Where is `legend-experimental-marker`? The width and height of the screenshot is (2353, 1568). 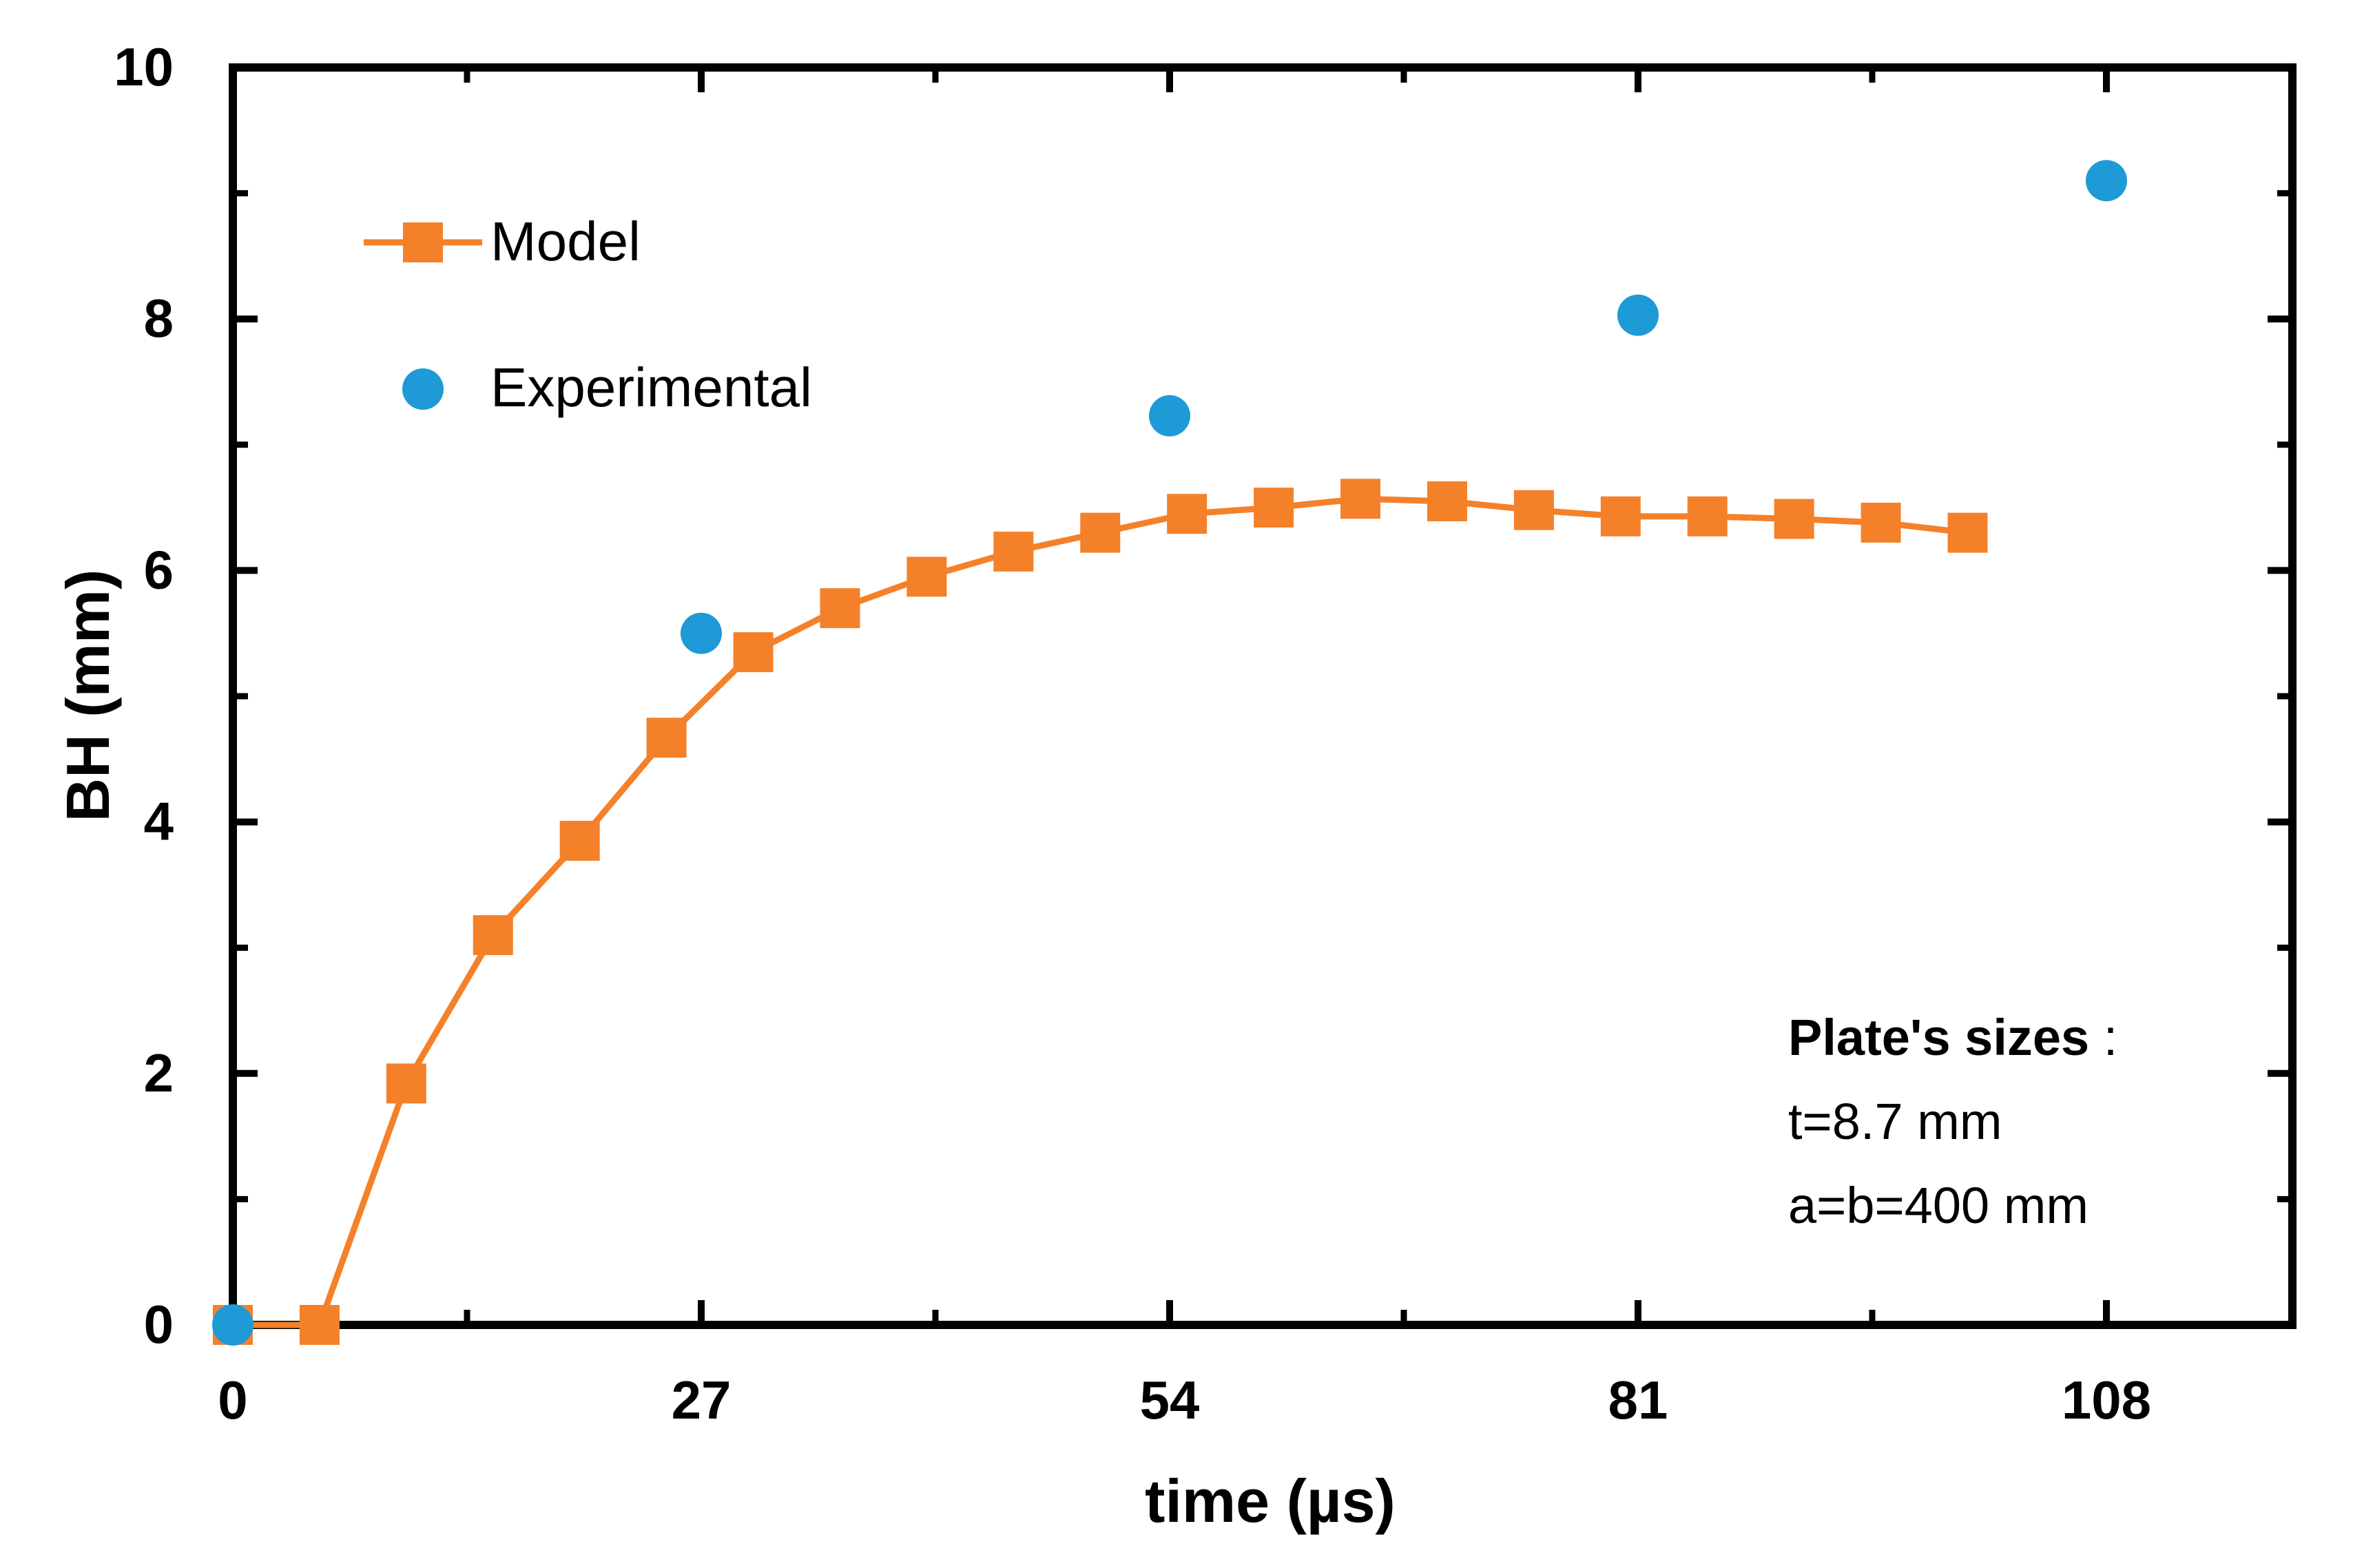 legend-experimental-marker is located at coordinates (423, 389).